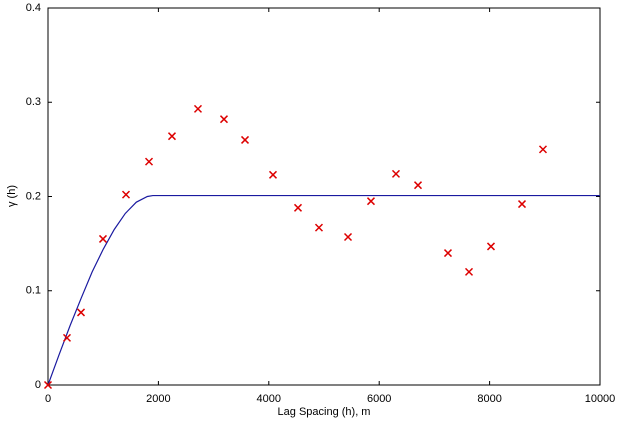 Image resolution: width=620 pixels, height=422 pixels. Describe the element at coordinates (33, 8) in the screenshot. I see `y-tick-label: 0.4` at that location.